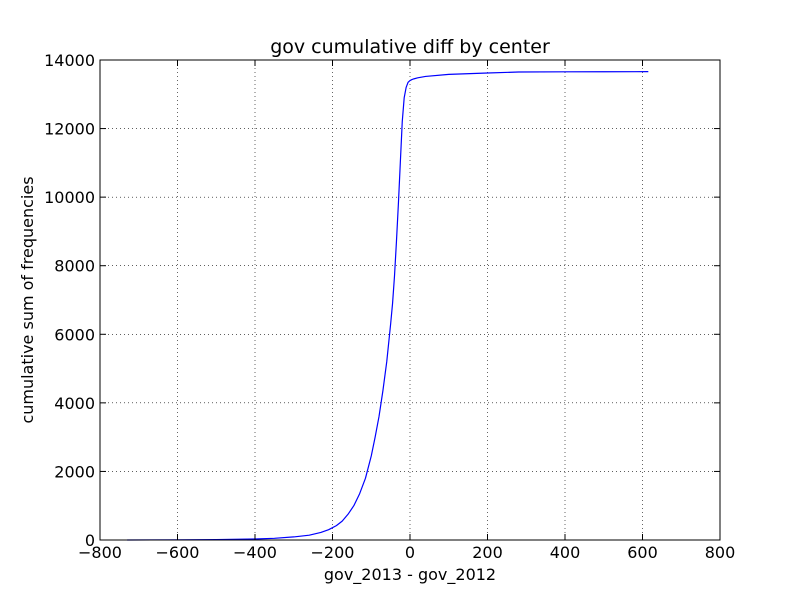  What do you see at coordinates (100, 552) in the screenshot?
I see `x-tick-label: −800` at bounding box center [100, 552].